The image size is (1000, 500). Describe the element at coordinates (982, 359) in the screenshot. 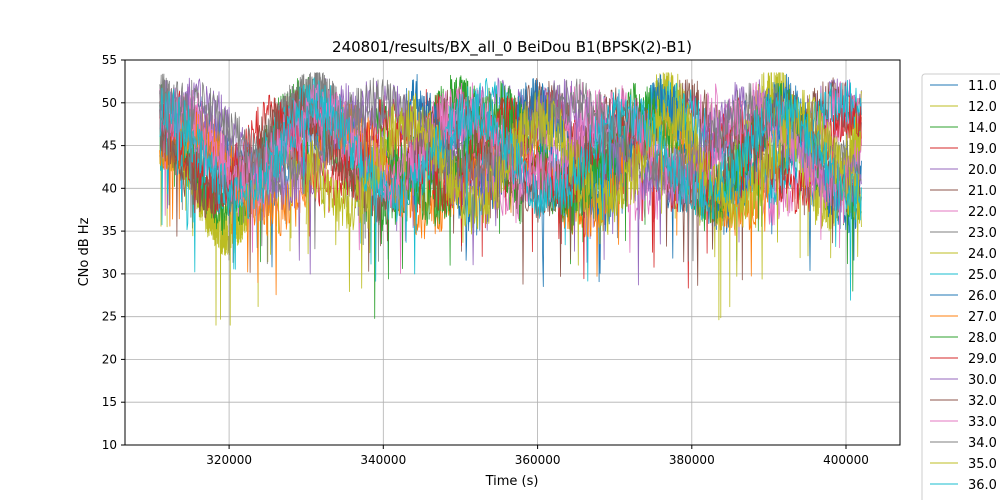

I see `legend-label: 29.0` at that location.